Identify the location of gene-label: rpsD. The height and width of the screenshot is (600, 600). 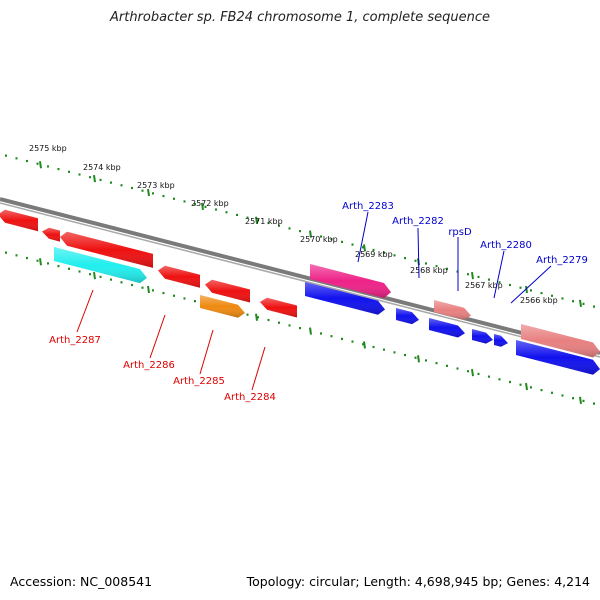
(460, 232).